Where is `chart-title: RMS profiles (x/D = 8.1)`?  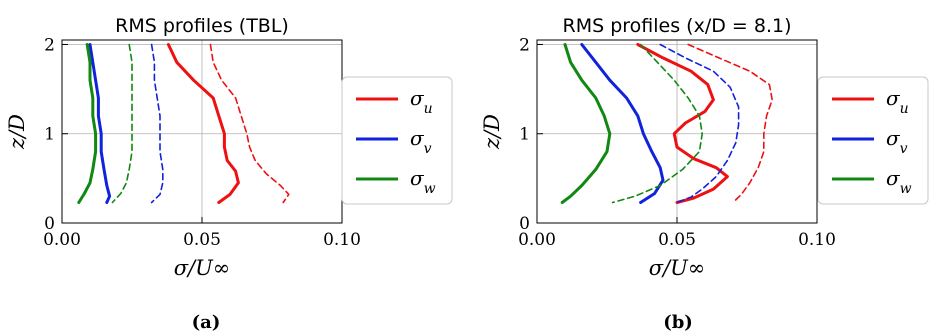 chart-title: RMS profiles (x/D = 8.1) is located at coordinates (677, 26).